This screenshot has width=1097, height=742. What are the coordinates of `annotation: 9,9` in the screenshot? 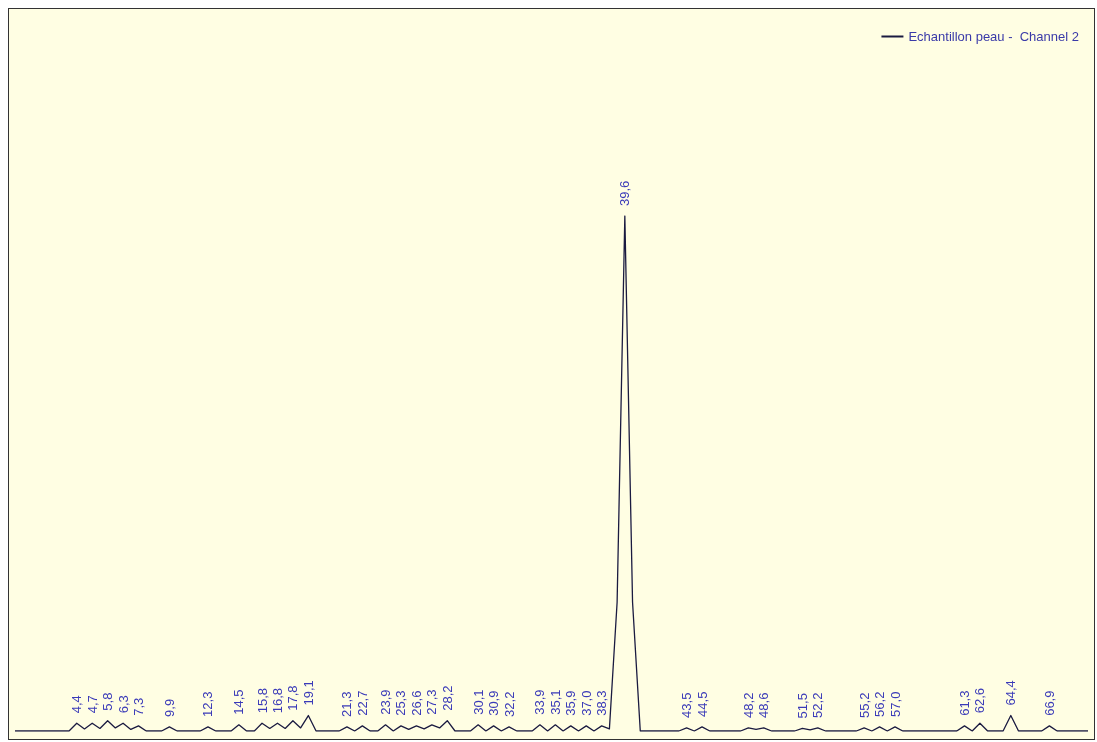 It's located at (169, 707).